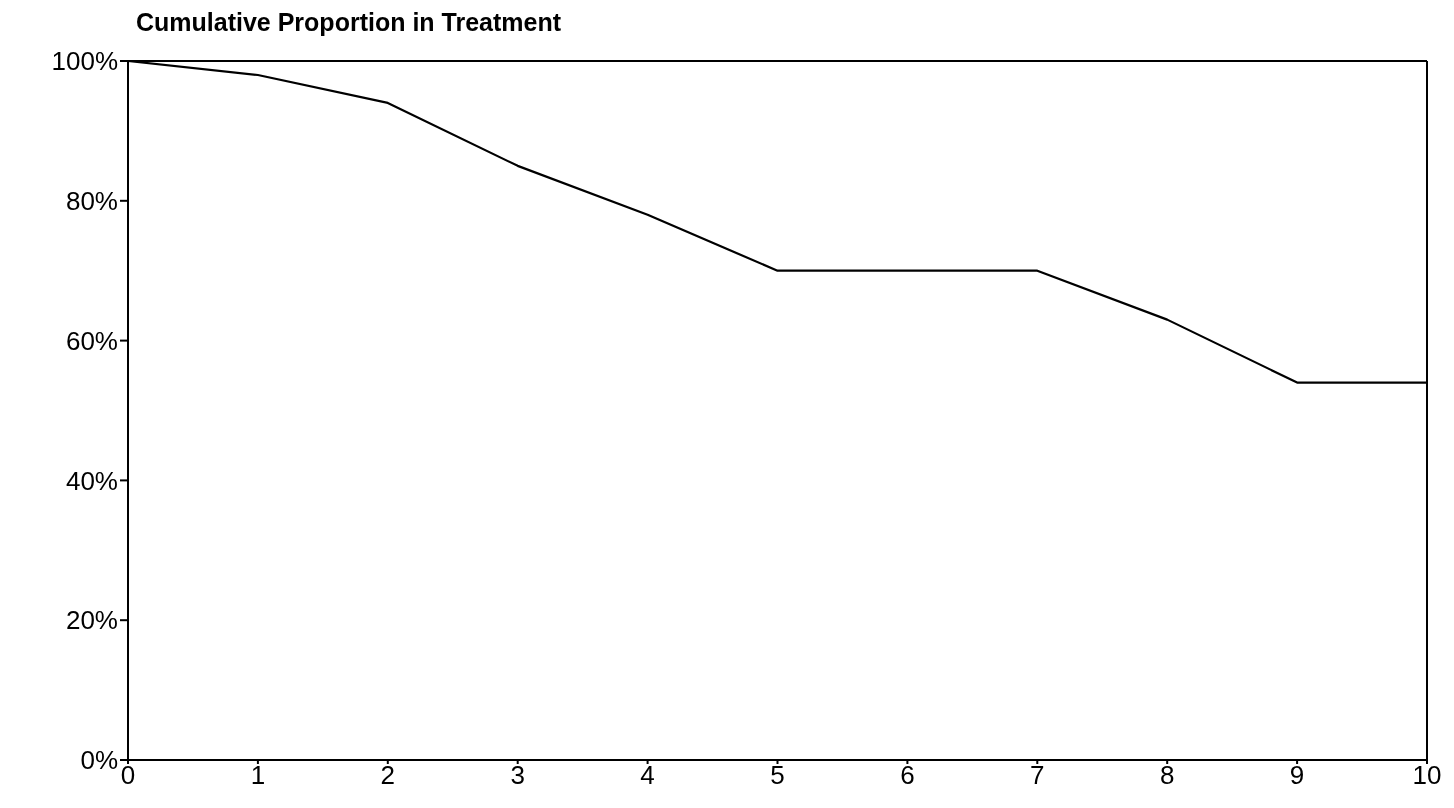  What do you see at coordinates (258, 775) in the screenshot?
I see `x-tick-label: 1` at bounding box center [258, 775].